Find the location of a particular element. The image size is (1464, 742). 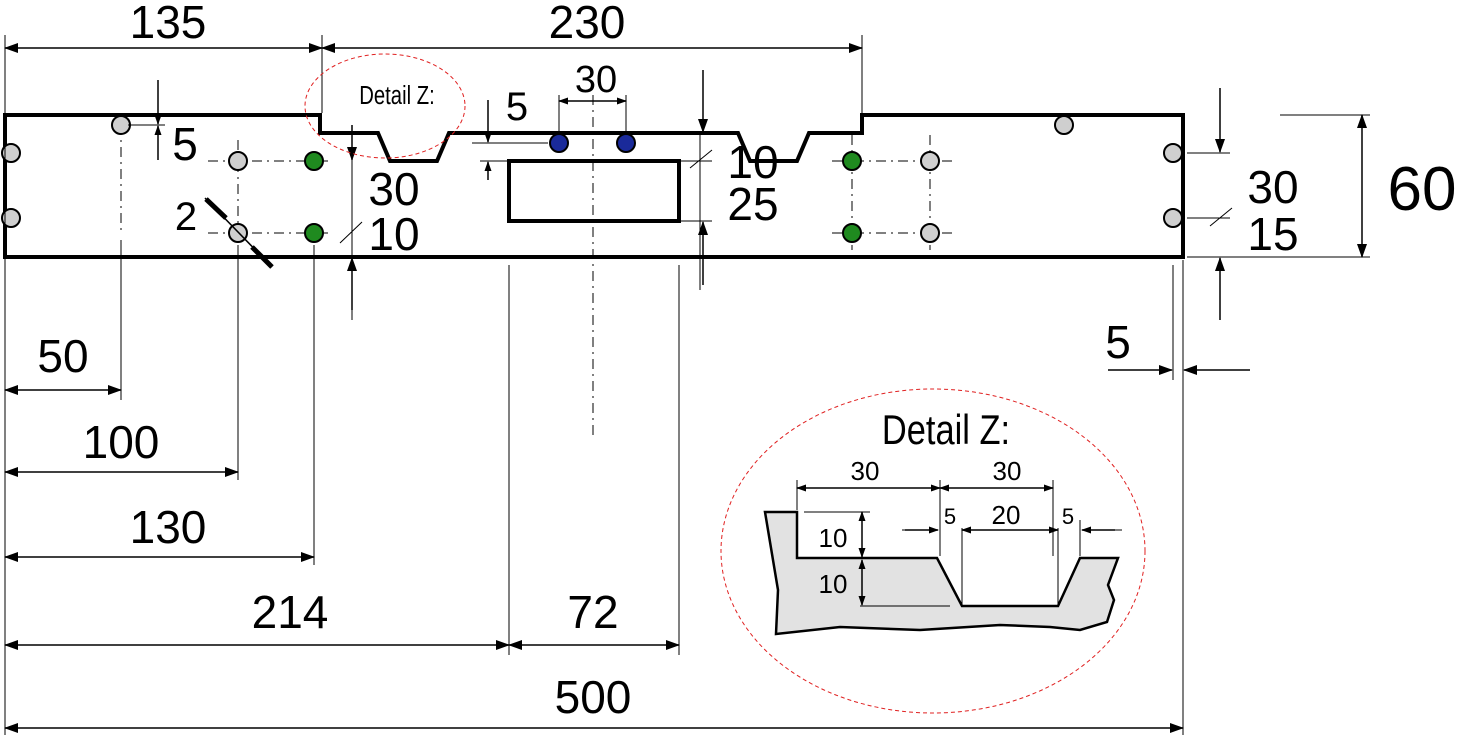

detail-z-small-label: Detail Z: is located at coordinates (396, 95).